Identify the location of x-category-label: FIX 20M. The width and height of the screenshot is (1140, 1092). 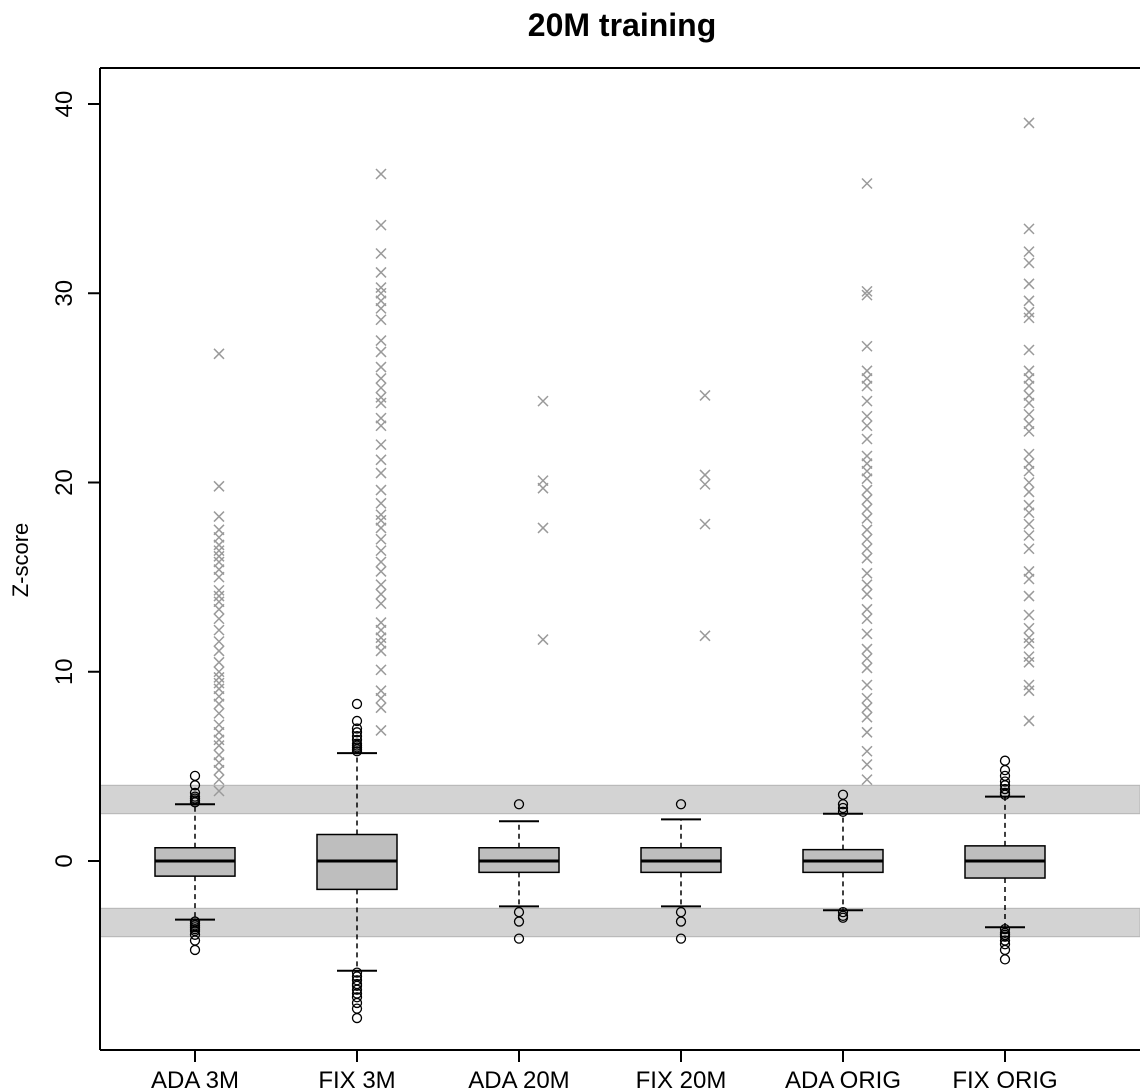
(681, 1079).